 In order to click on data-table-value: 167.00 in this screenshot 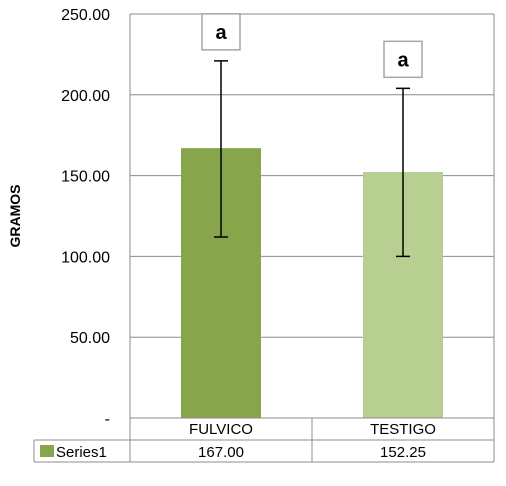, I will do `click(221, 452)`.